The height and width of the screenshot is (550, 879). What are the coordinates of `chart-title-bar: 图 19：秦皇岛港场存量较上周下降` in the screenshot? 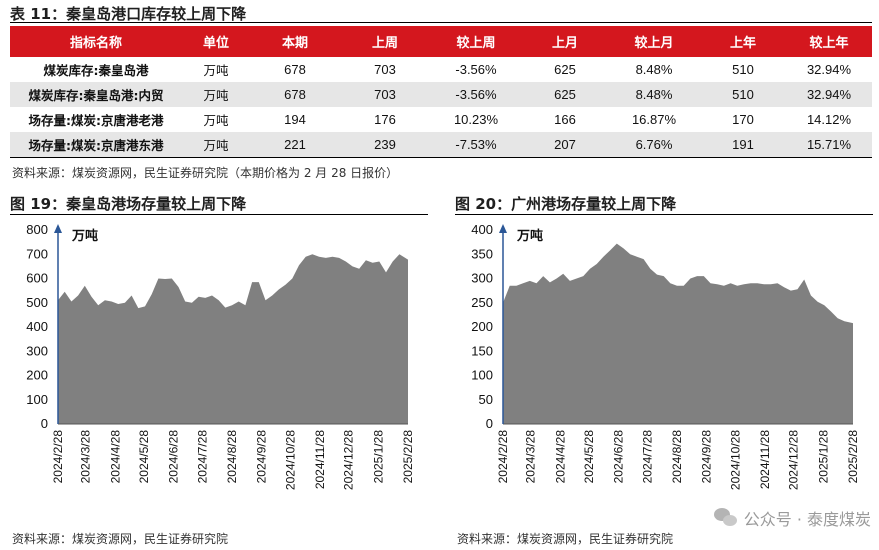 It's located at (219, 203).